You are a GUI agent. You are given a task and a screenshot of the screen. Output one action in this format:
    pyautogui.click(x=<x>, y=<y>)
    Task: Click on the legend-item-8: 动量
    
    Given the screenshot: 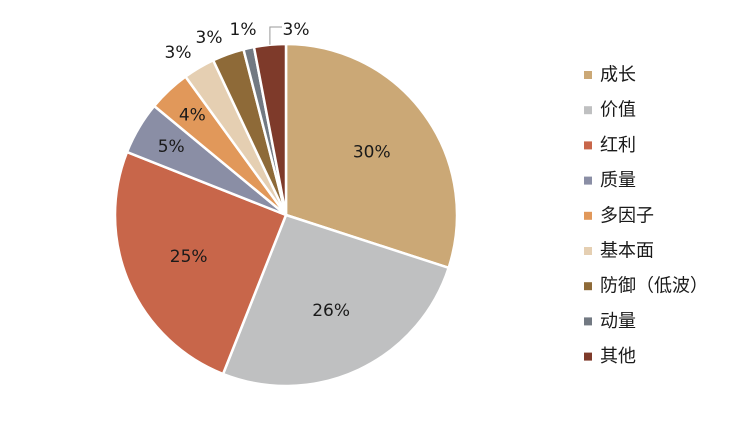 What is the action you would take?
    pyautogui.click(x=610, y=321)
    